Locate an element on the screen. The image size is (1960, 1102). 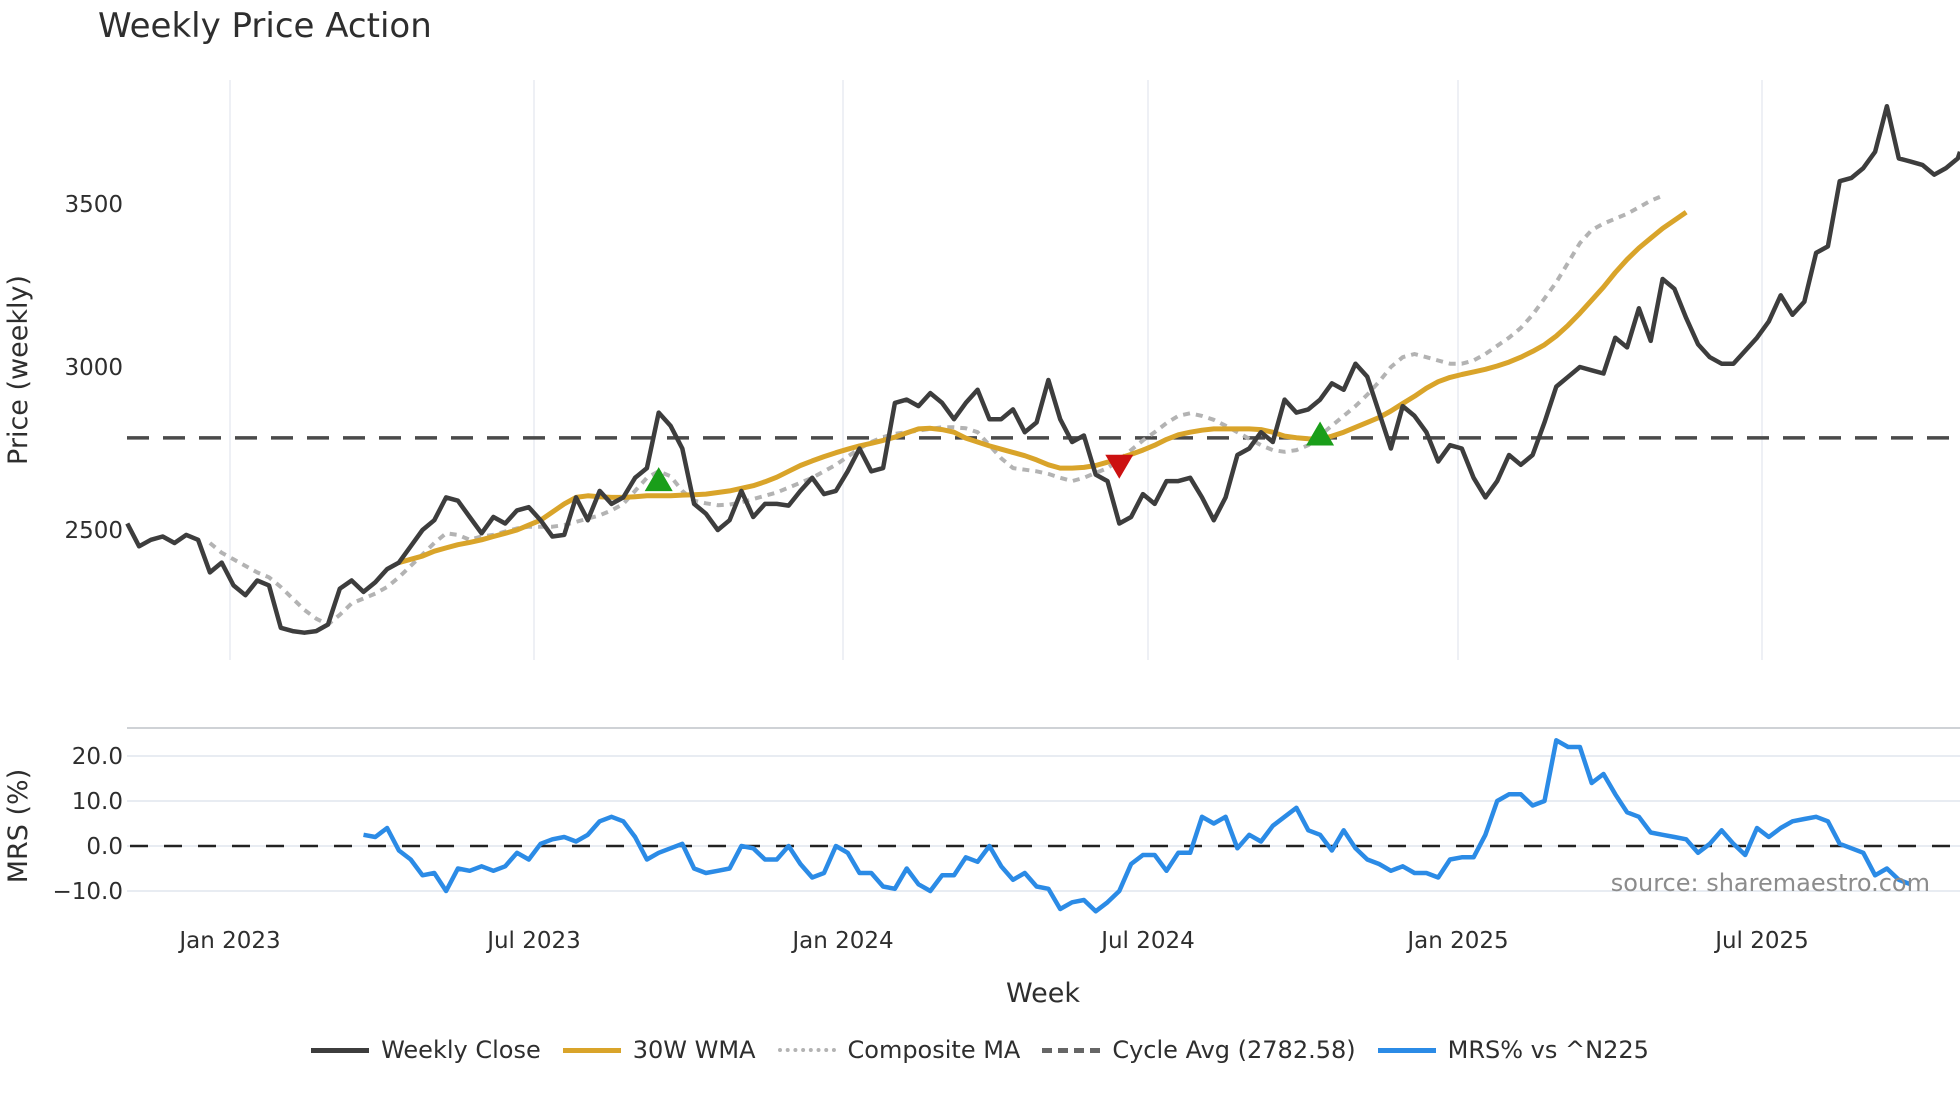
x-axis-title: Week is located at coordinates (1043, 993).